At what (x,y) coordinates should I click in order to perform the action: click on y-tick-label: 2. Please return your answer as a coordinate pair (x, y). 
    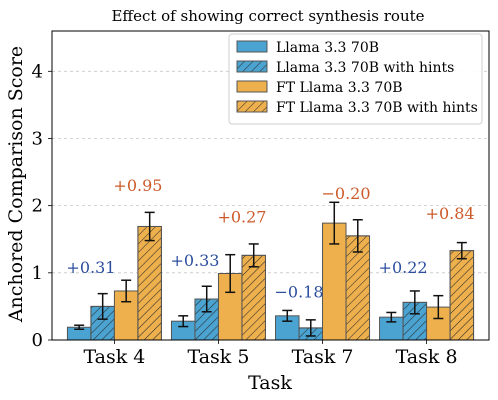
    Looking at the image, I should click on (37, 206).